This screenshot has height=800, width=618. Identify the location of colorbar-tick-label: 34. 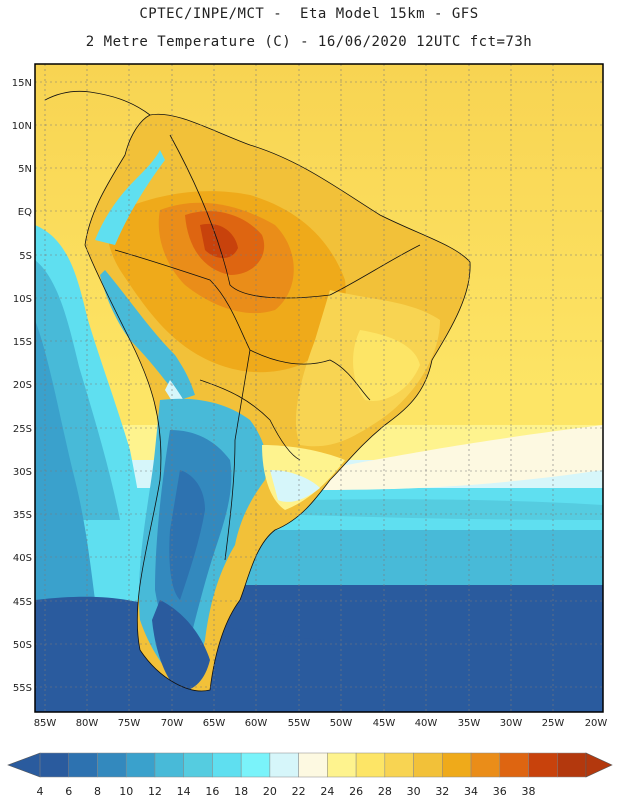
(471, 791).